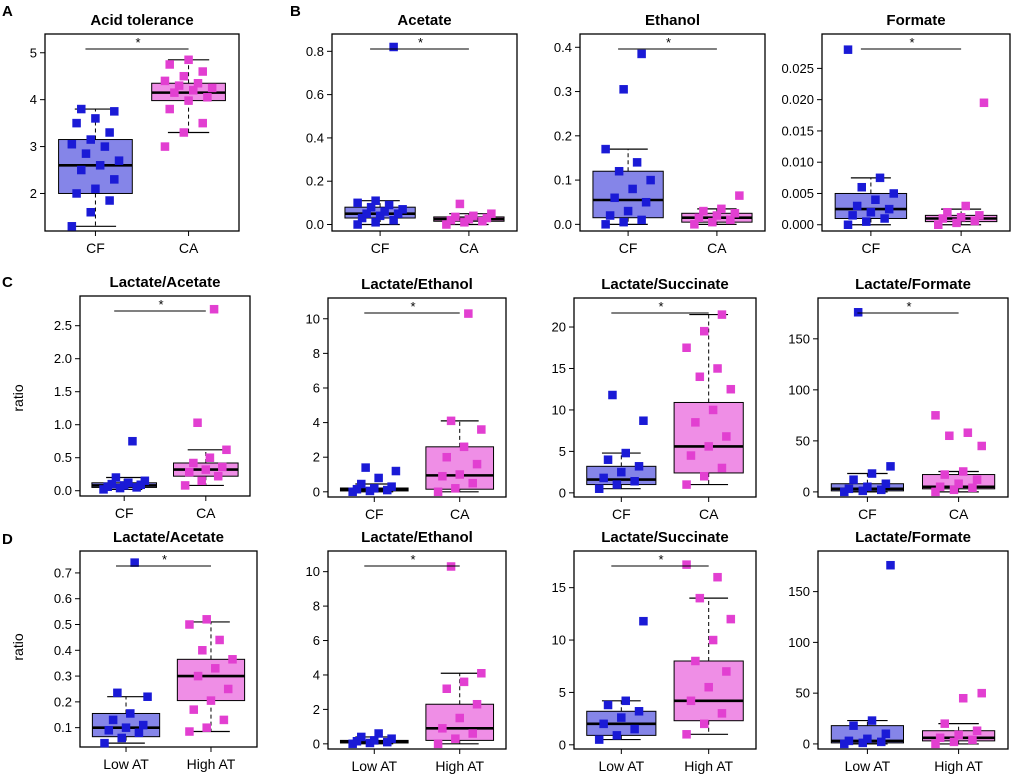  What do you see at coordinates (424, 20) in the screenshot?
I see `chart-title: Acetate` at bounding box center [424, 20].